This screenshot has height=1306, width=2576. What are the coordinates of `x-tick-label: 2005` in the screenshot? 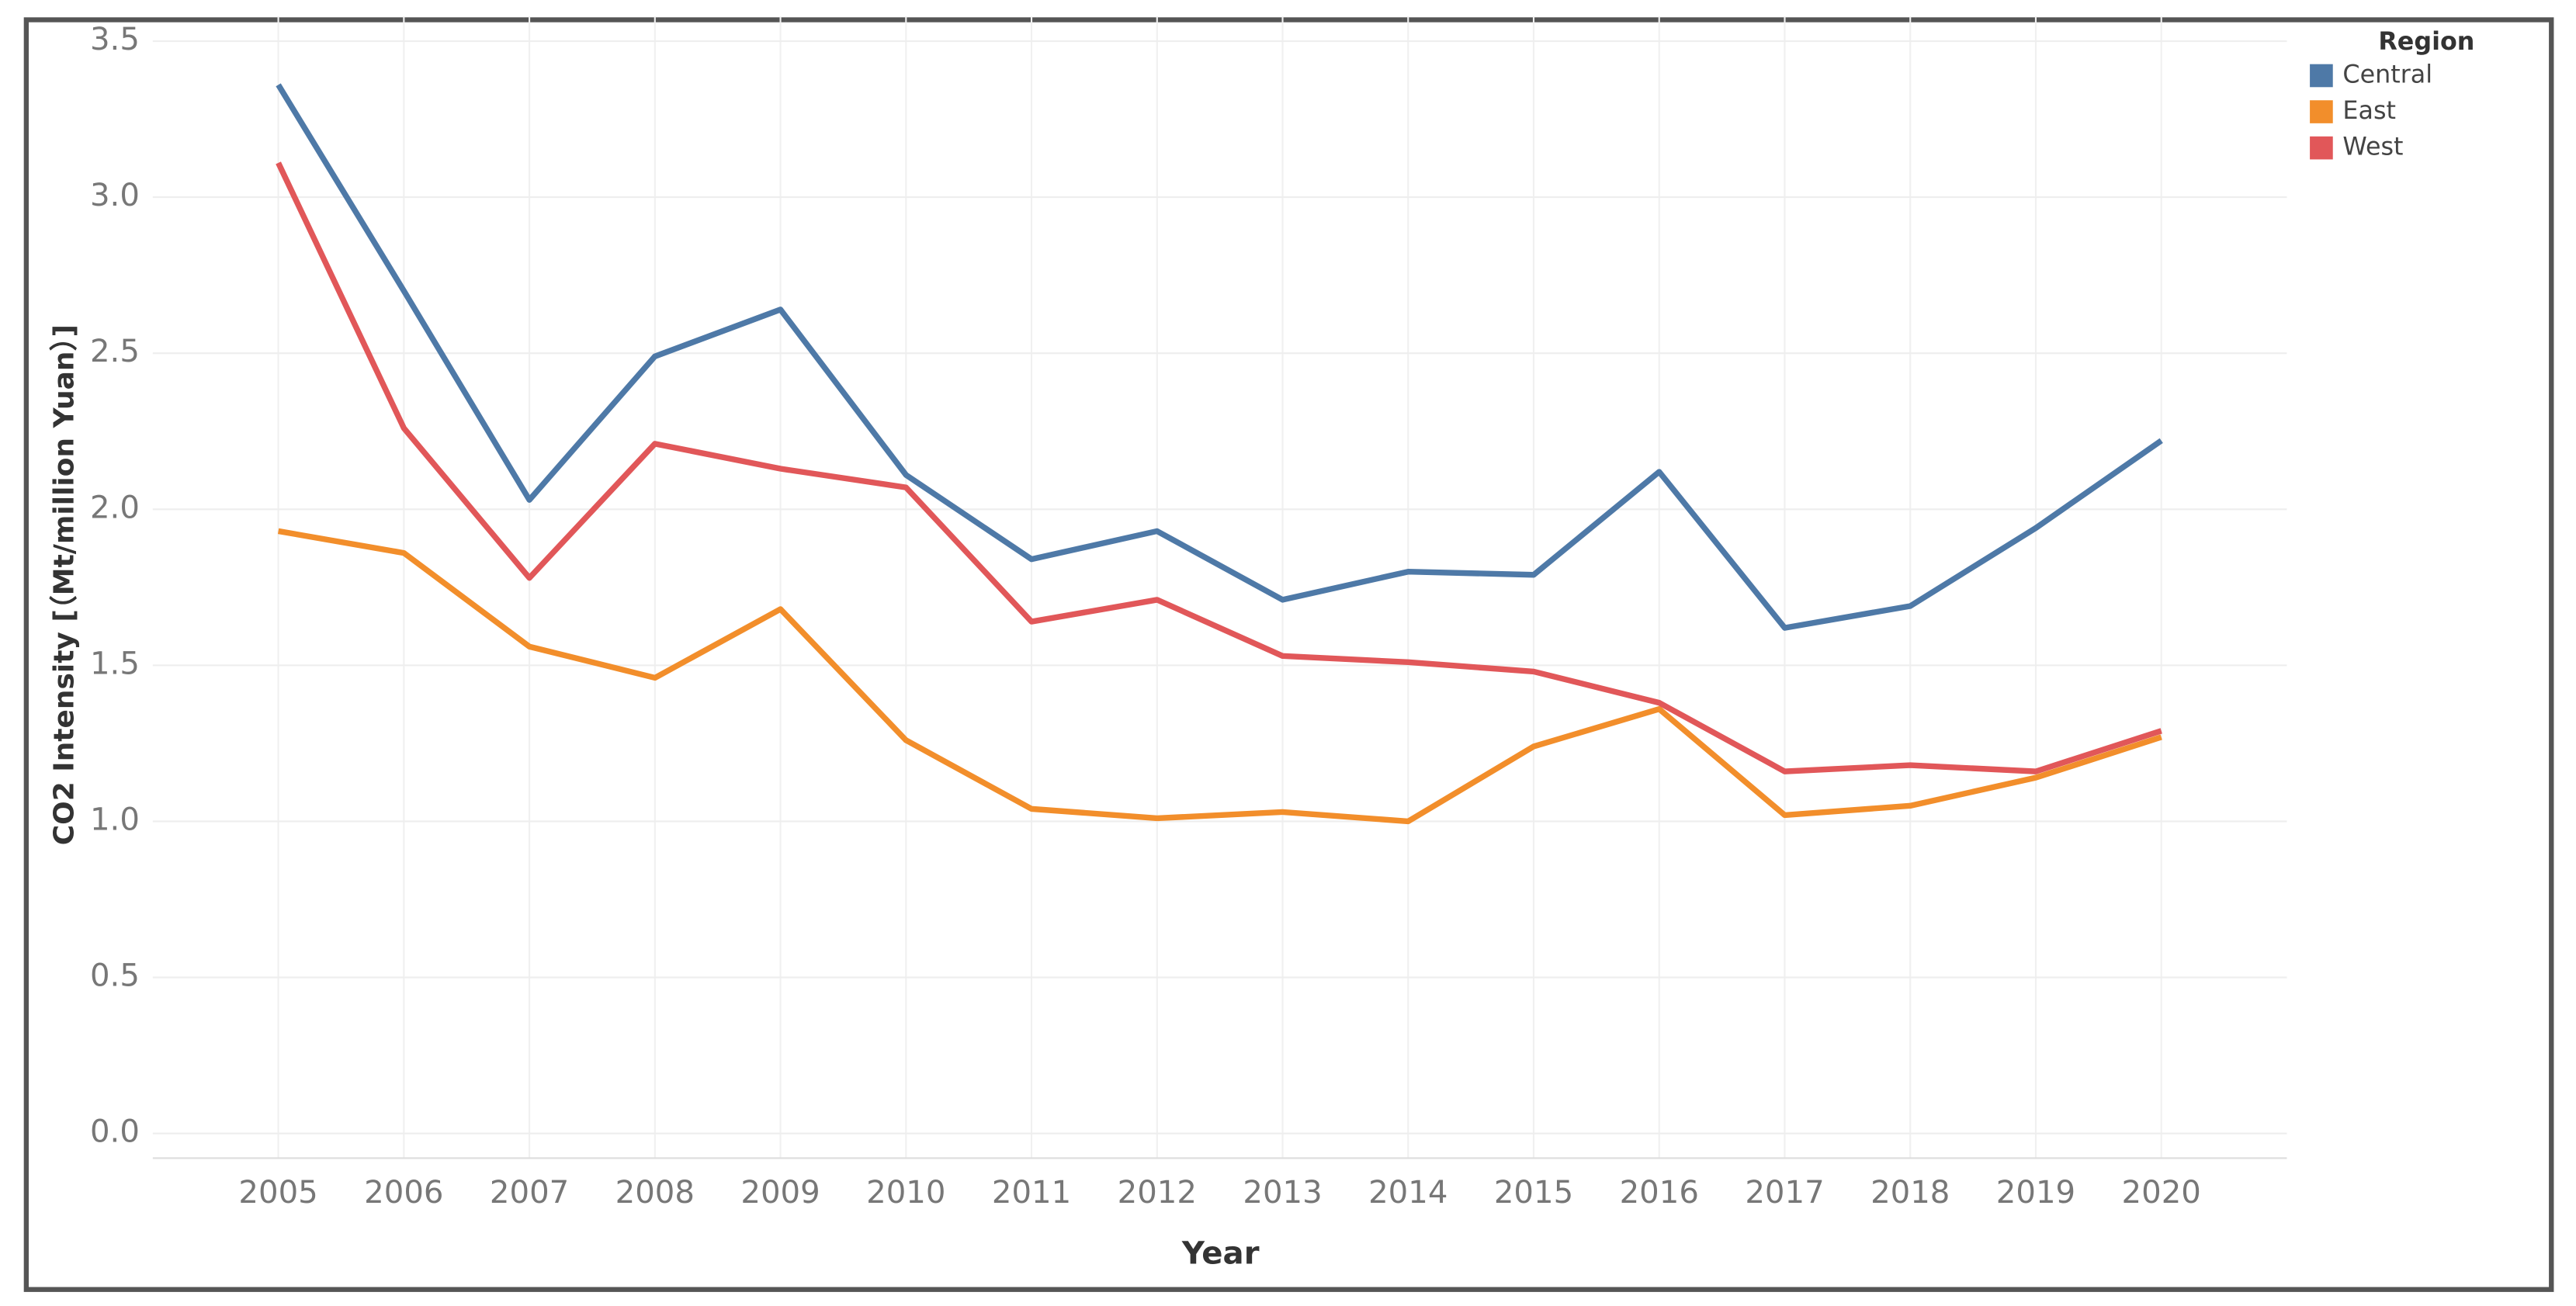 It's located at (277, 1193).